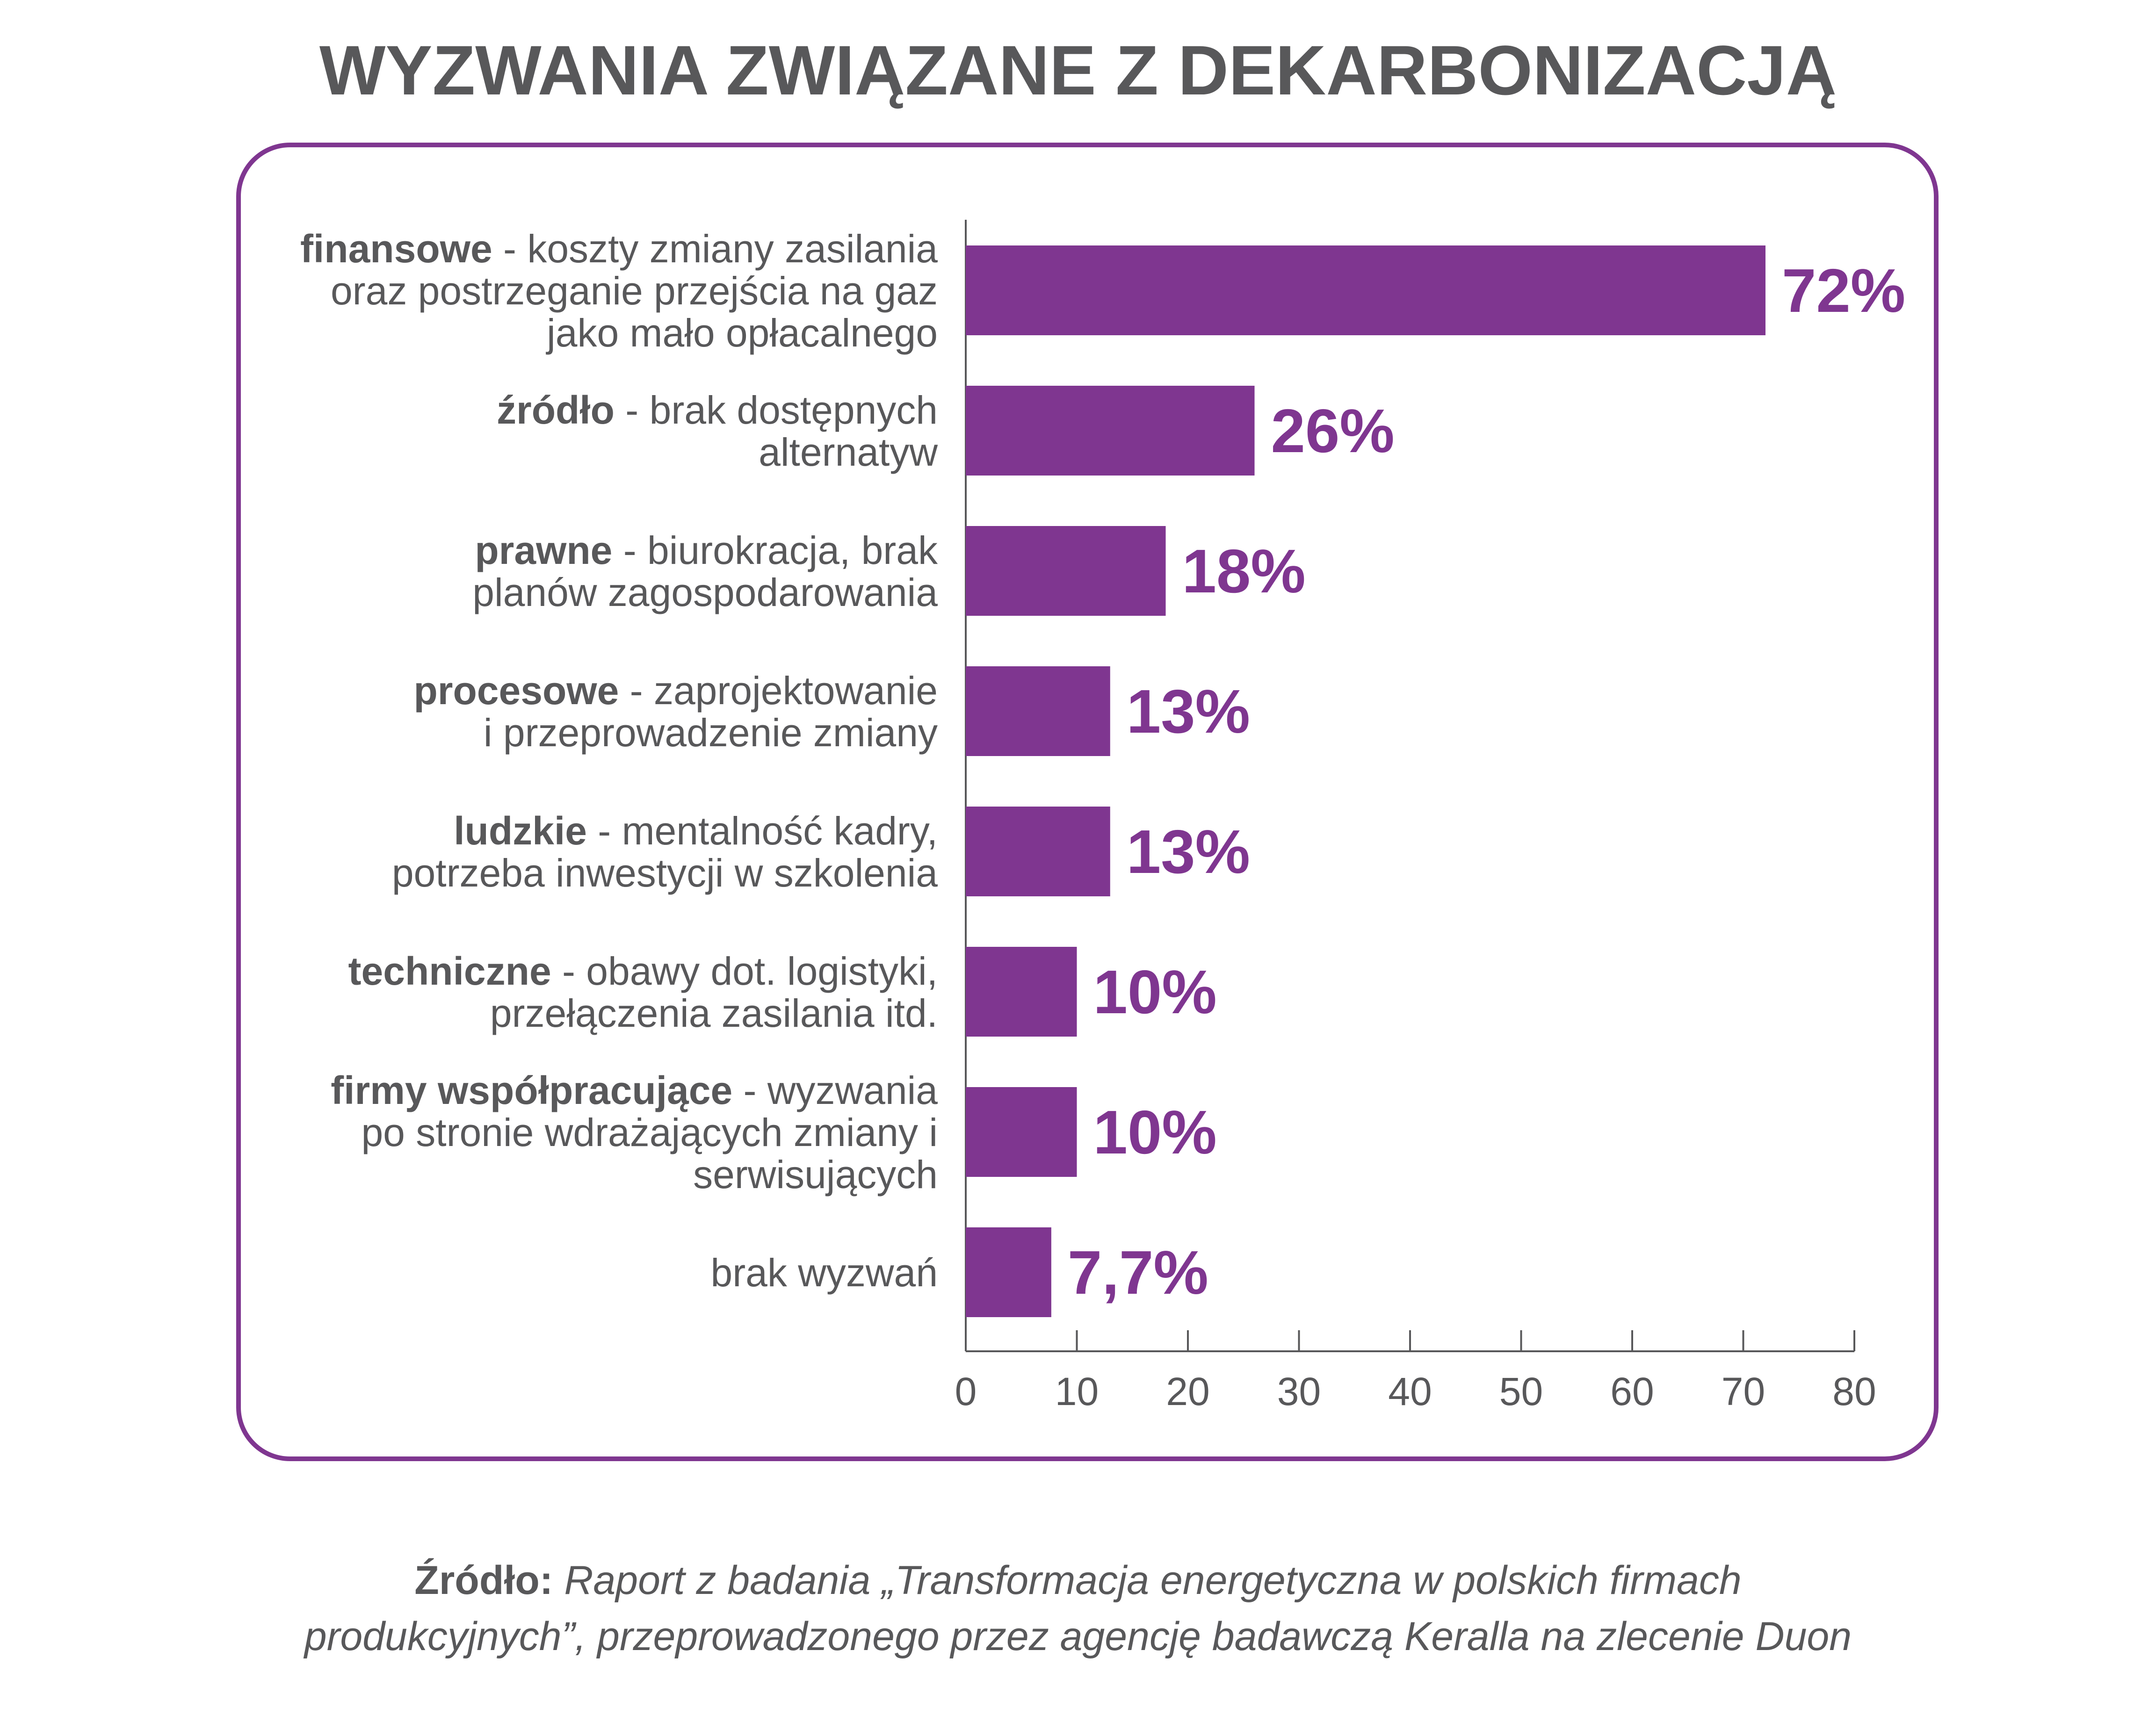  Describe the element at coordinates (1077, 1391) in the screenshot. I see `x-tick-label: 10` at that location.